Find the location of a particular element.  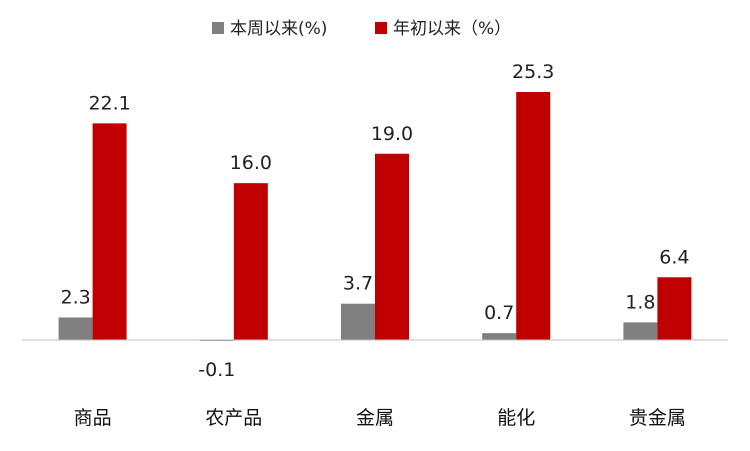

value-label-weekly-3: 0.7 is located at coordinates (499, 313).